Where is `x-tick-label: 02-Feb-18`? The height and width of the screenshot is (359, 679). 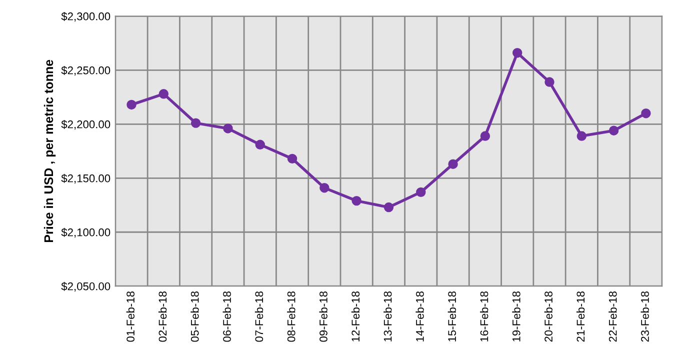 x-tick-label: 02-Feb-18 is located at coordinates (162, 316).